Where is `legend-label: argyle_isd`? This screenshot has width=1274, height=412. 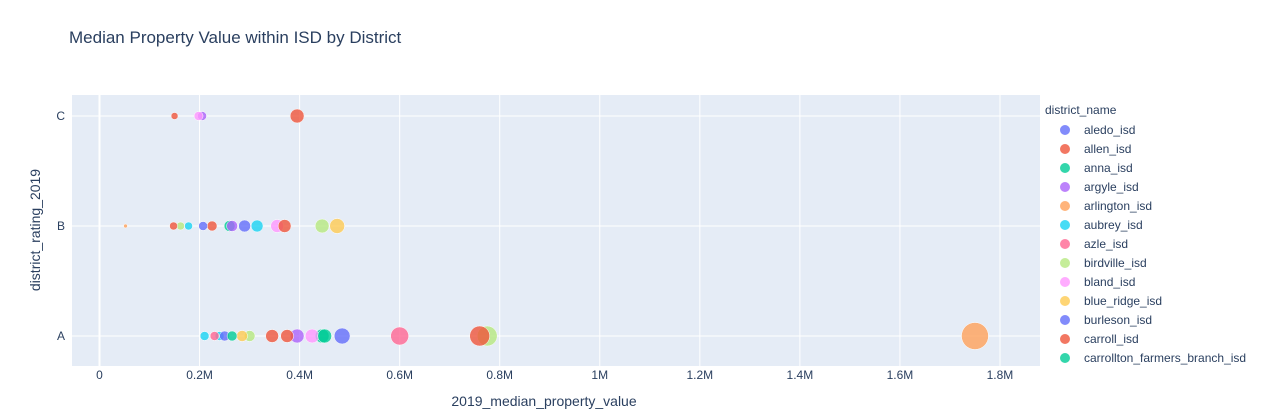 legend-label: argyle_isd is located at coordinates (1111, 186).